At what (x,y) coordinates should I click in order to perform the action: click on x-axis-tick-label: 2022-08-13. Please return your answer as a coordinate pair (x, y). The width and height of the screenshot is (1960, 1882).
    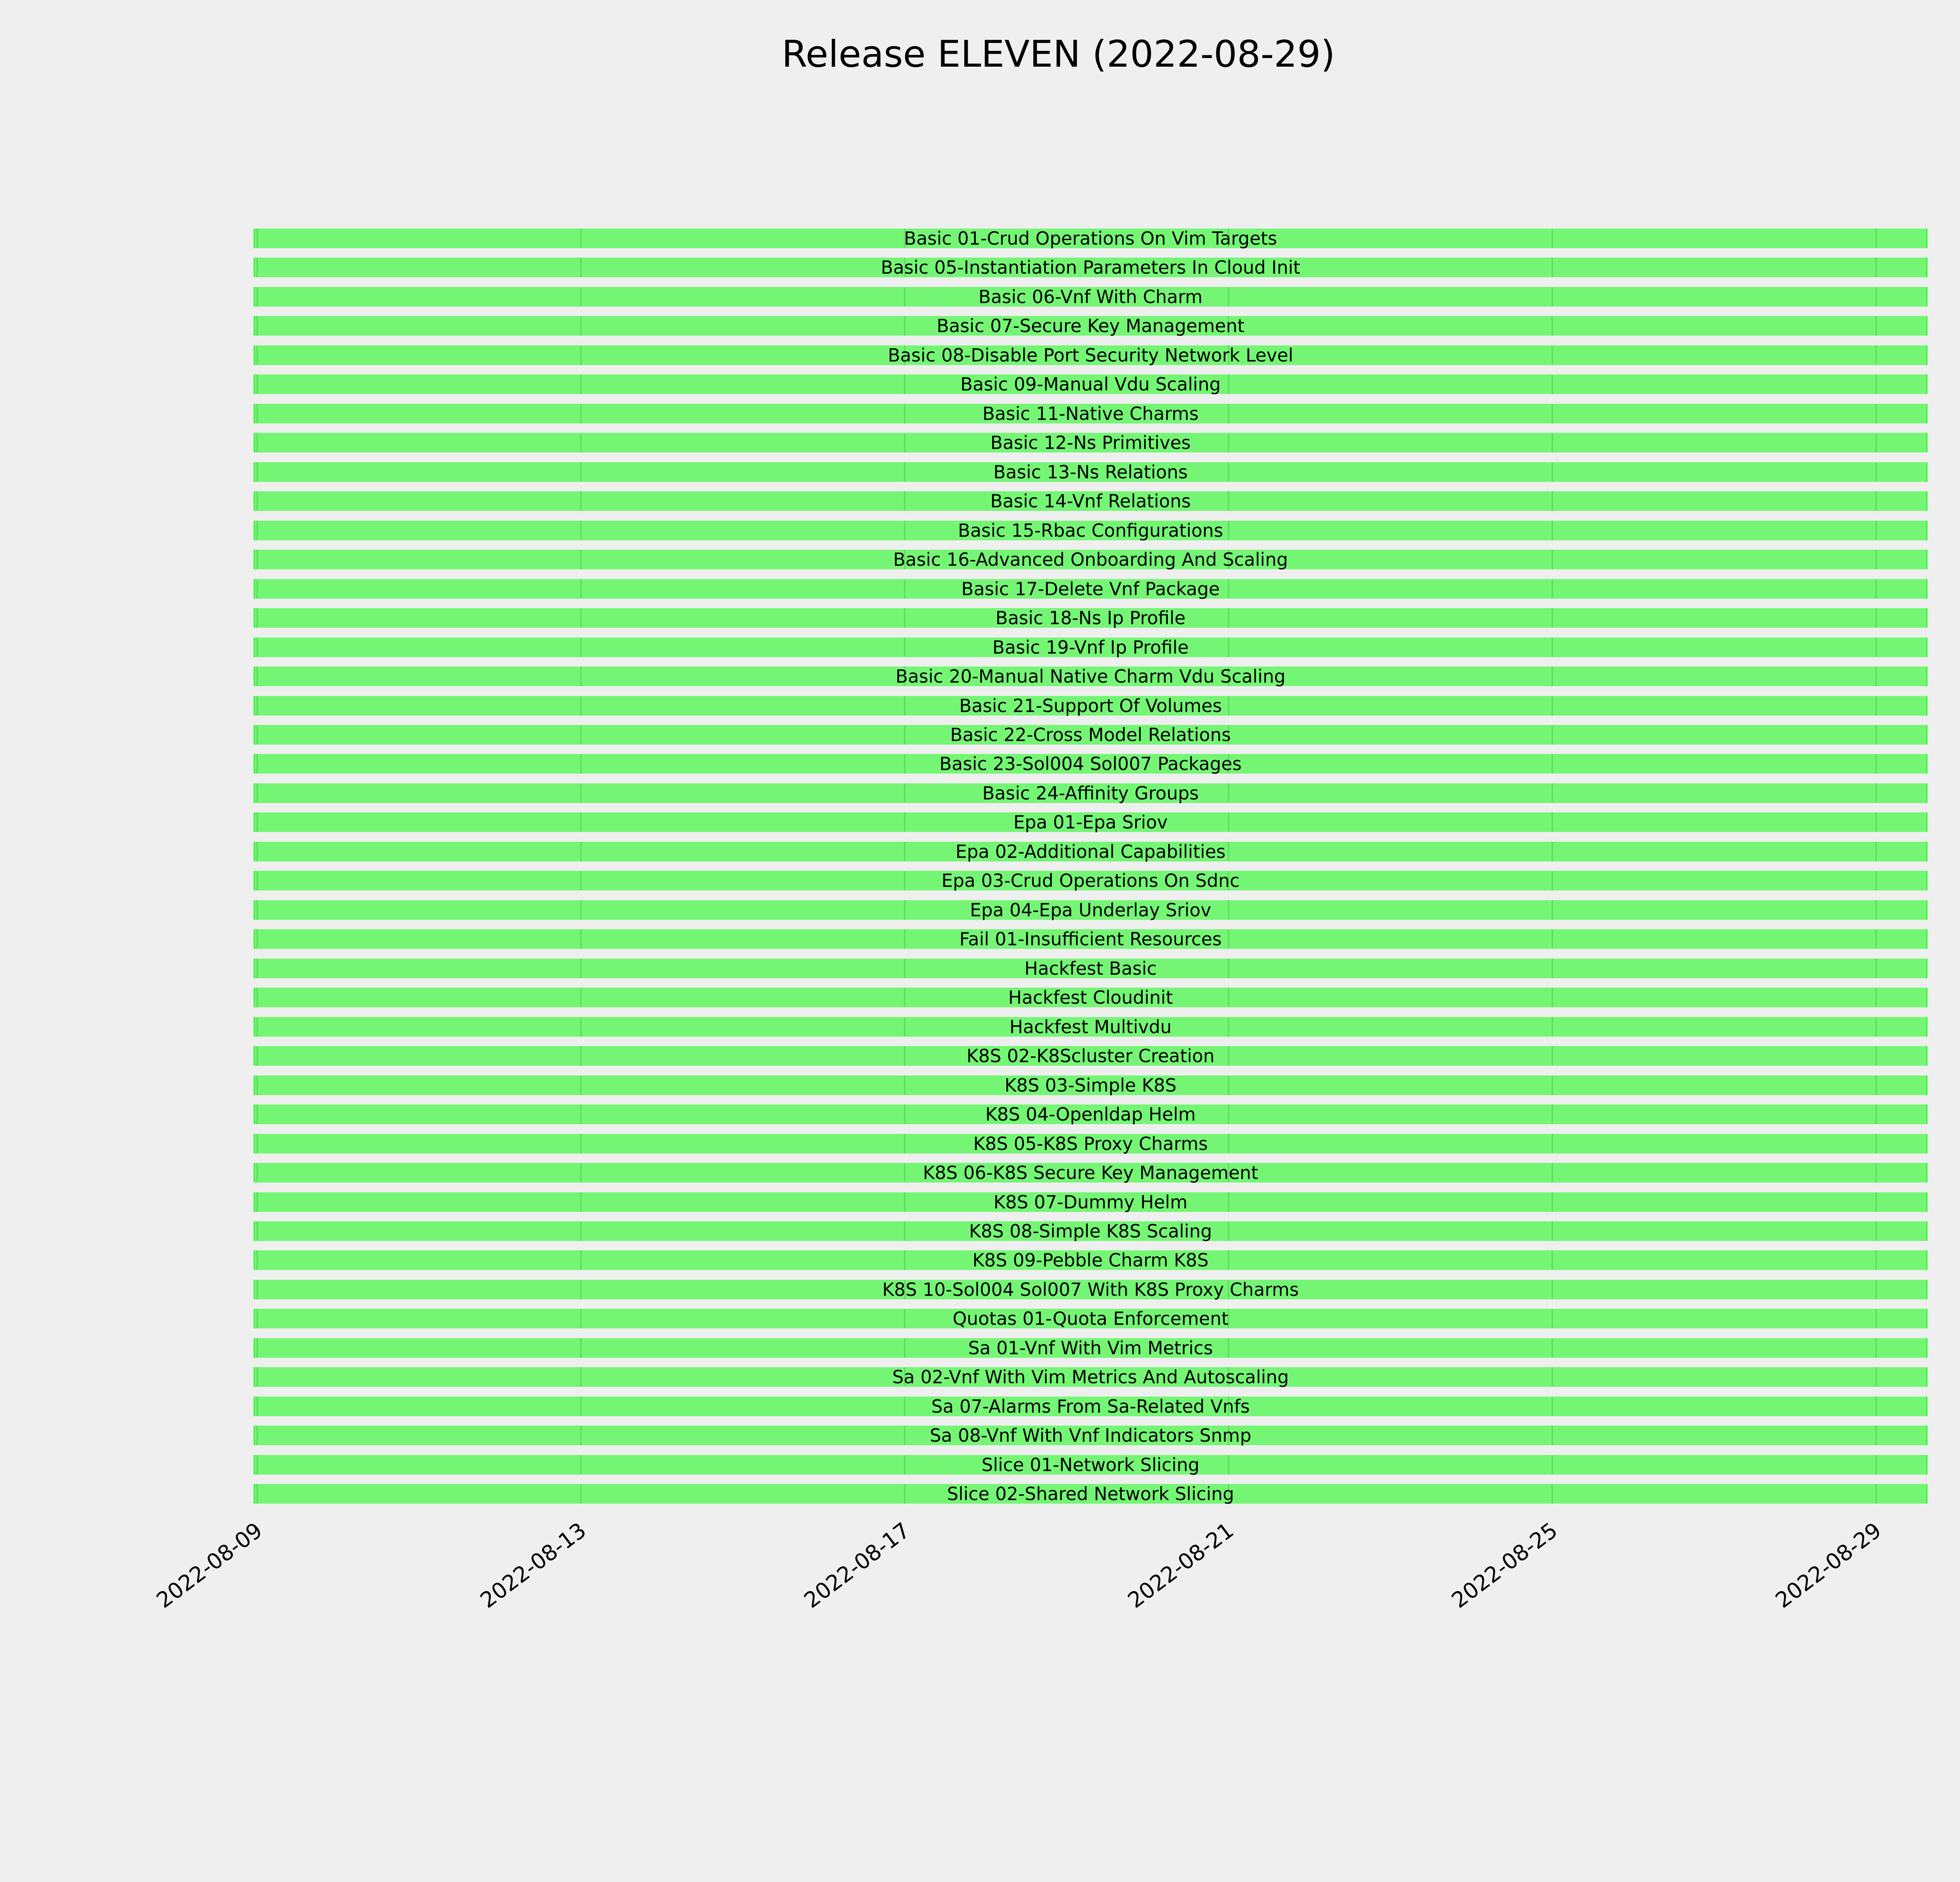
    Looking at the image, I should click on (533, 1565).